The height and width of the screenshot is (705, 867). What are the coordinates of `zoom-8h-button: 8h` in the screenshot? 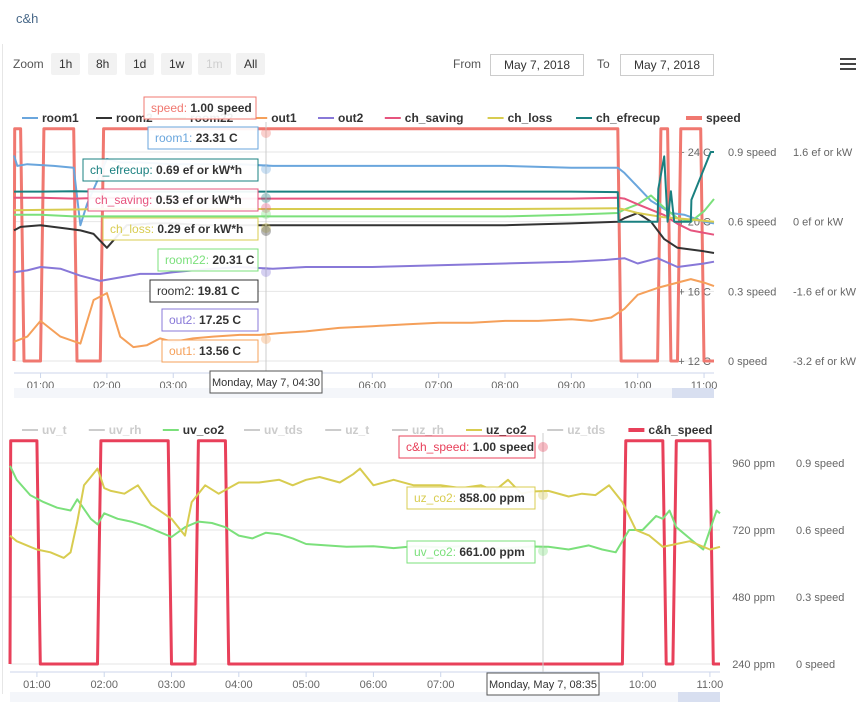 It's located at (103, 64).